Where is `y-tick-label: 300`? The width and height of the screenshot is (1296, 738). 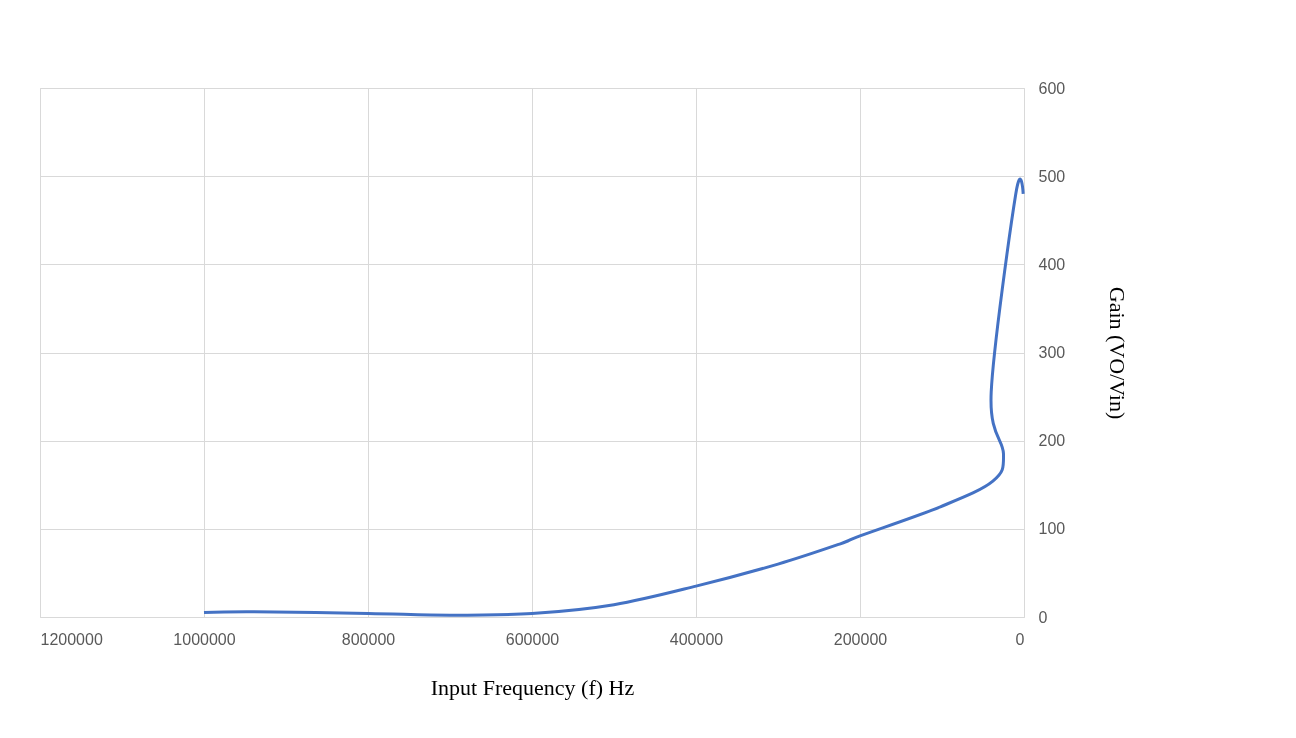 y-tick-label: 300 is located at coordinates (1052, 352).